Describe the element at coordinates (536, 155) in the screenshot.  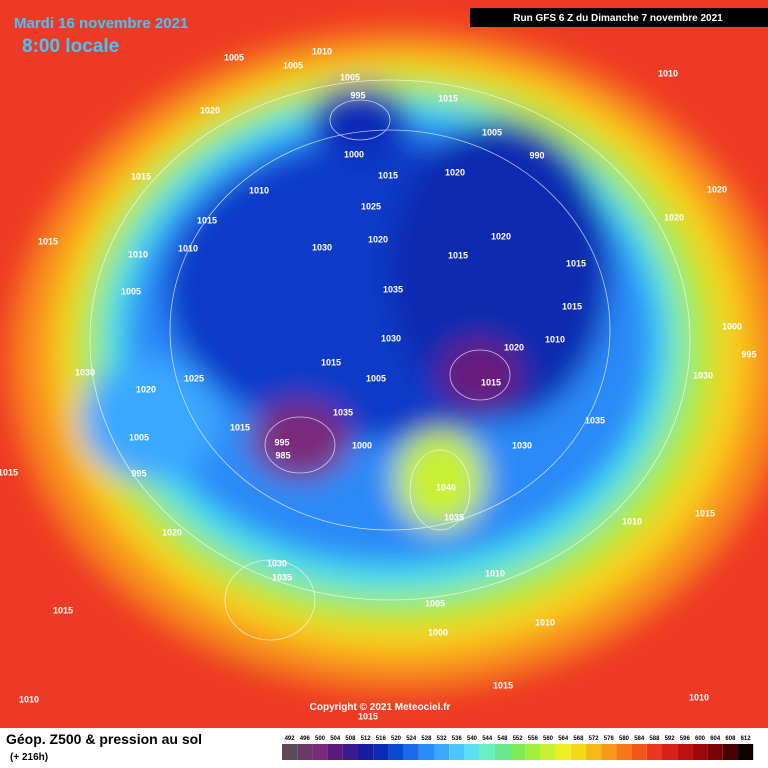
I see `pressure-label: 990` at that location.